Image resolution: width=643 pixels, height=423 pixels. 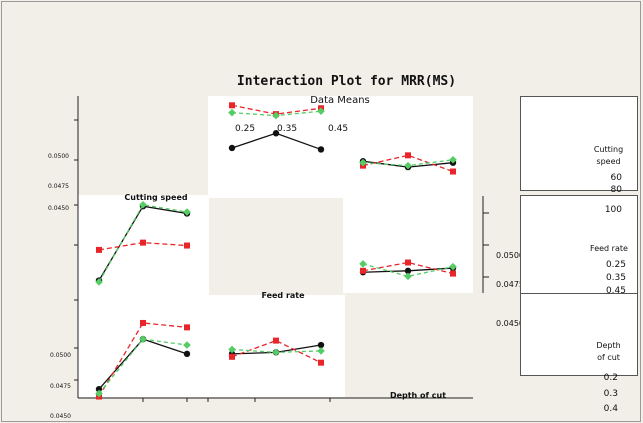 I want to click on legend-cutting-speed: Cutting speed, so click(x=579, y=143).